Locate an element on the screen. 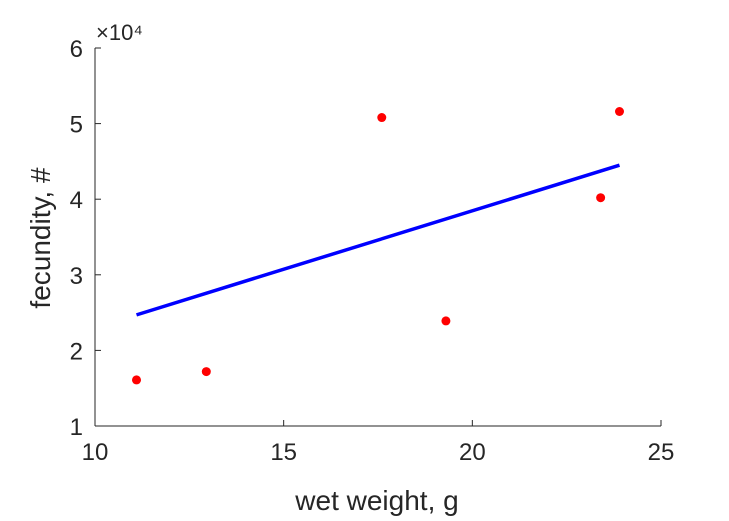 This screenshot has width=729, height=521. y-tick-label: 3 is located at coordinates (76, 276).